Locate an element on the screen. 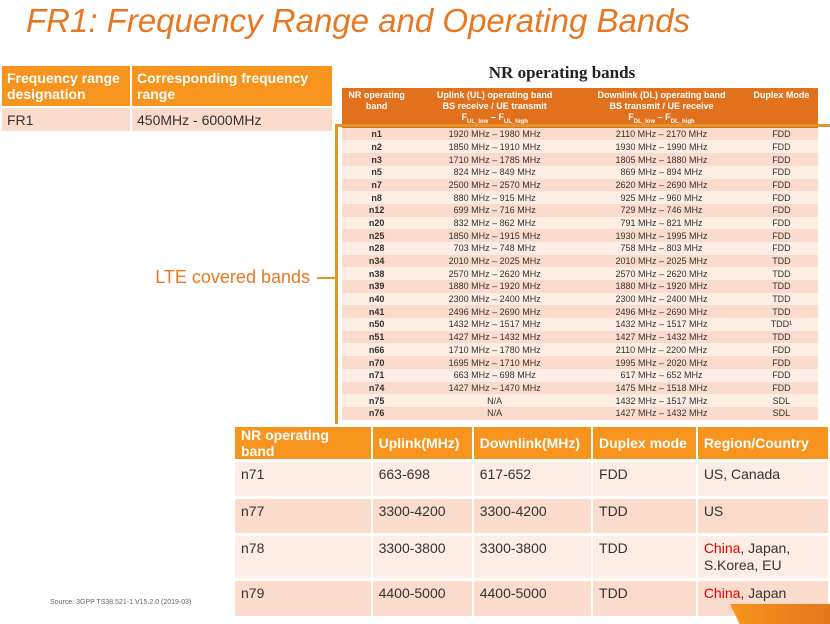  downlink-cell: 1930 MHz – 1995 MHz is located at coordinates (661, 235).